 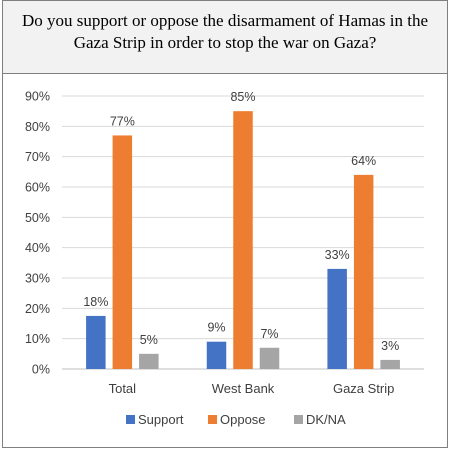 What do you see at coordinates (37, 188) in the screenshot?
I see `y-tick-label: 60%` at bounding box center [37, 188].